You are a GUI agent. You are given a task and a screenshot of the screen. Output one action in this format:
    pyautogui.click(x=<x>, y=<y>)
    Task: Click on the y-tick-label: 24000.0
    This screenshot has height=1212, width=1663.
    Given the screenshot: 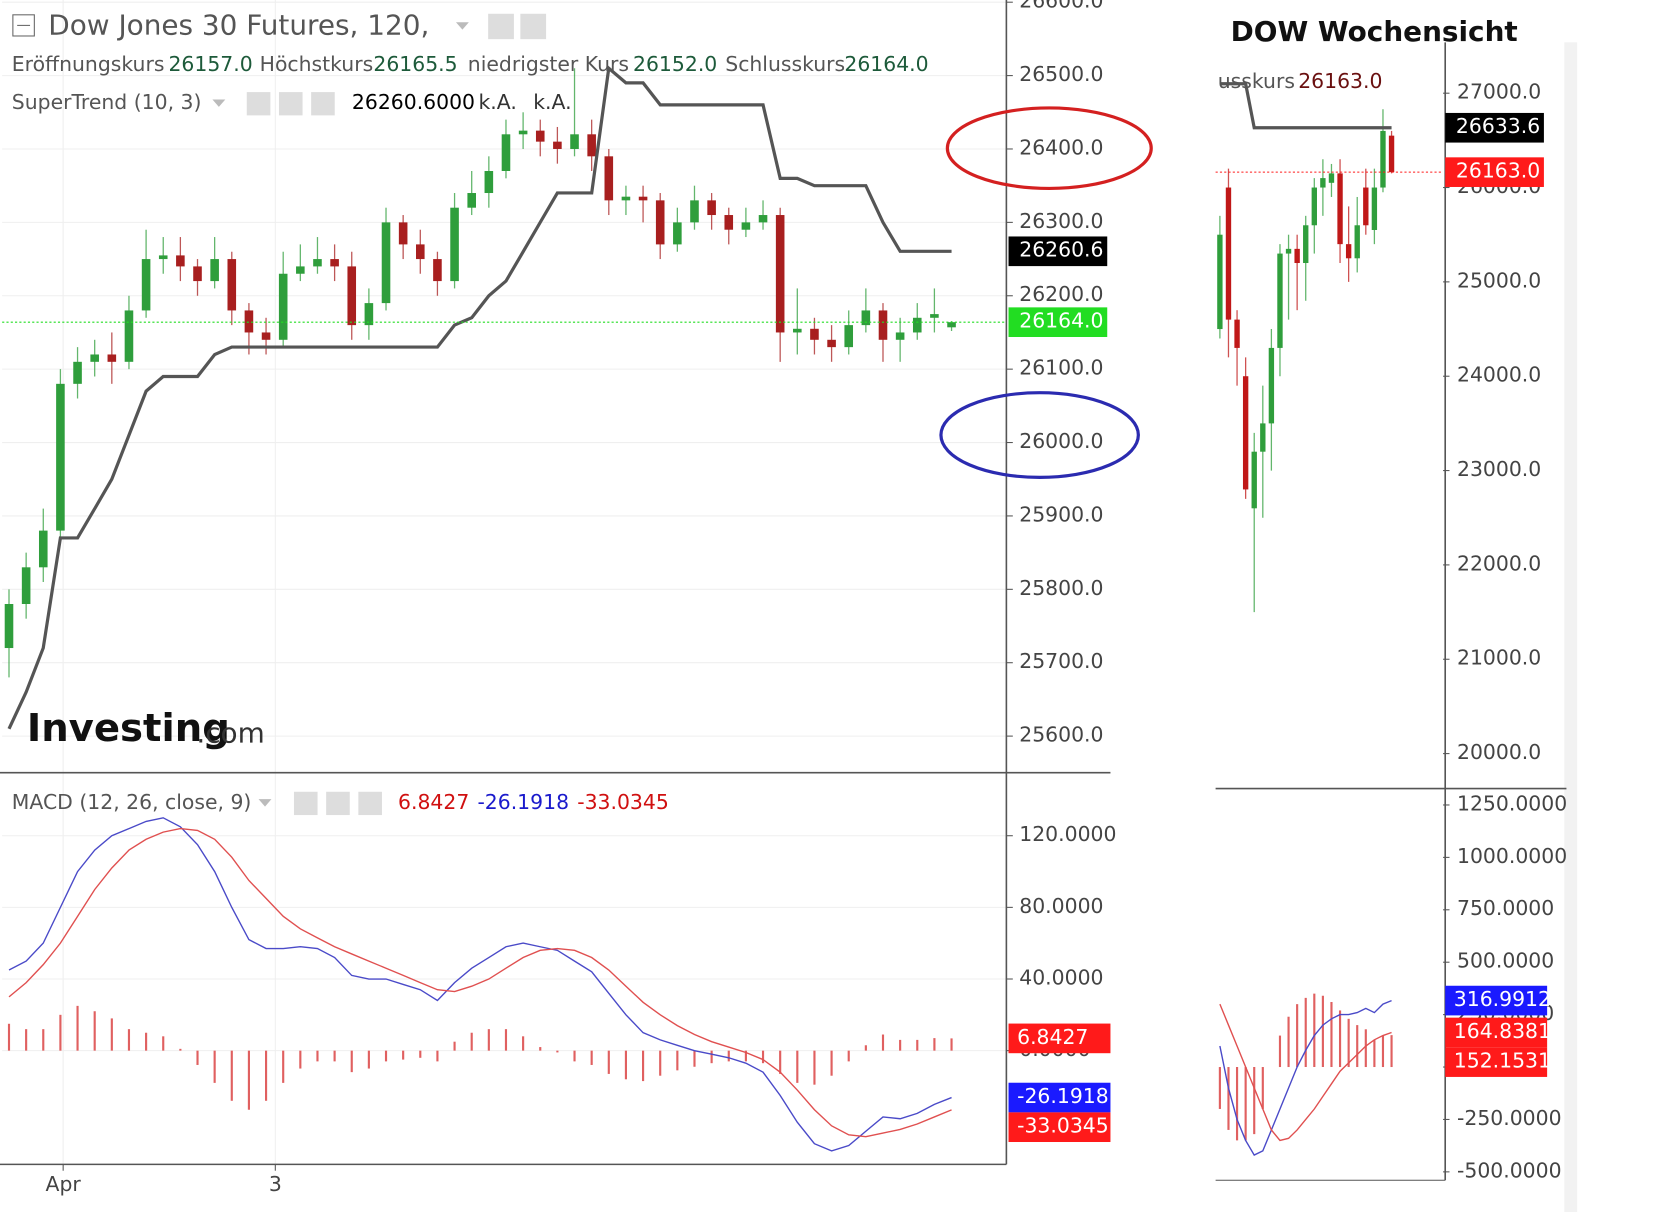 What is the action you would take?
    pyautogui.click(x=1499, y=375)
    